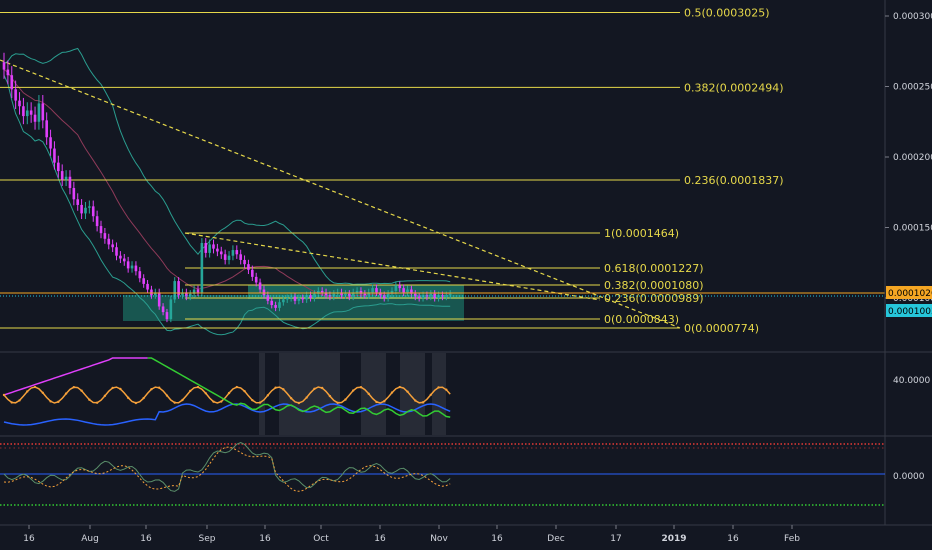 Image resolution: width=932 pixels, height=550 pixels. I want to click on price-badges: 0.0001026 0.0001003, so click(909, 301).